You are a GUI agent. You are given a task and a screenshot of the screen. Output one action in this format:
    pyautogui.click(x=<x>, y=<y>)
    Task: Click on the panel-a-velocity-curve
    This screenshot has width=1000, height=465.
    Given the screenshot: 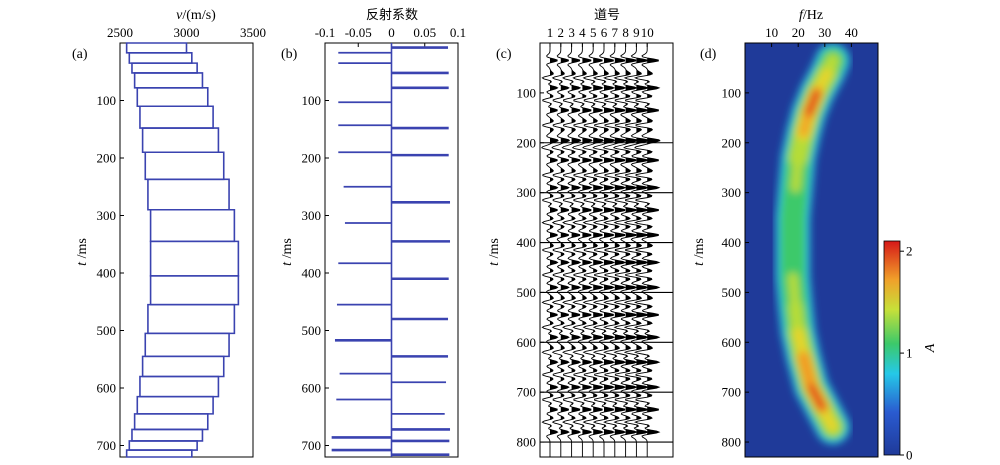 What is the action you would take?
    pyautogui.click(x=182, y=250)
    